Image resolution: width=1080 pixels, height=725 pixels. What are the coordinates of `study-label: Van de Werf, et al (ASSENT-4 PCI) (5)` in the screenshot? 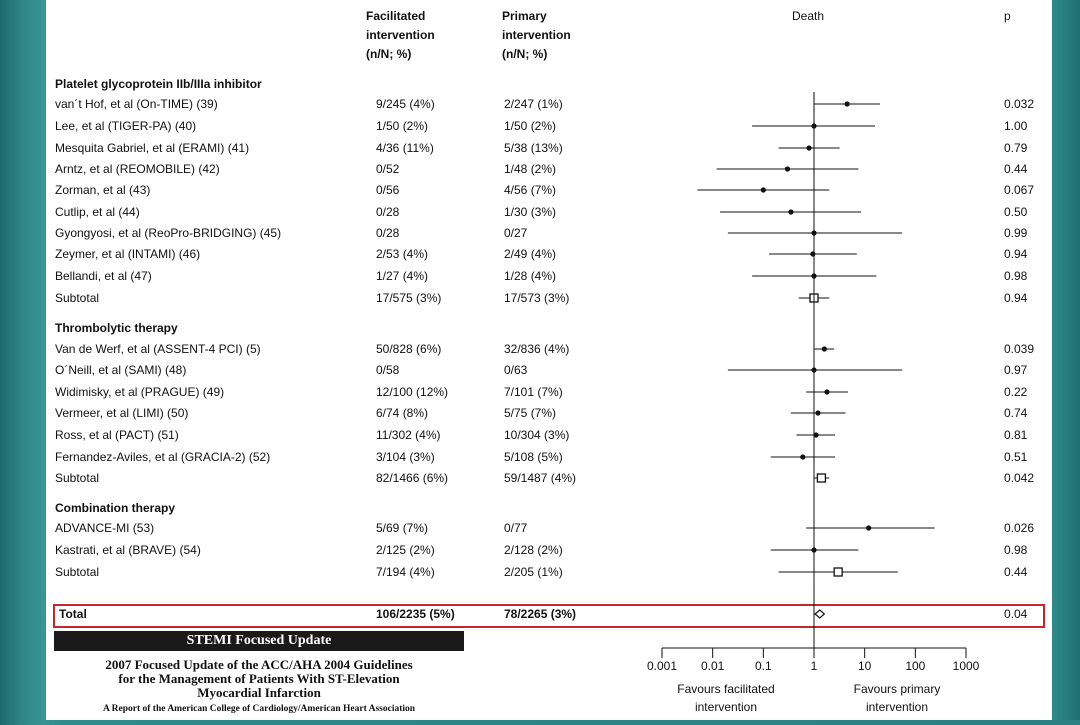 It's located at (158, 349).